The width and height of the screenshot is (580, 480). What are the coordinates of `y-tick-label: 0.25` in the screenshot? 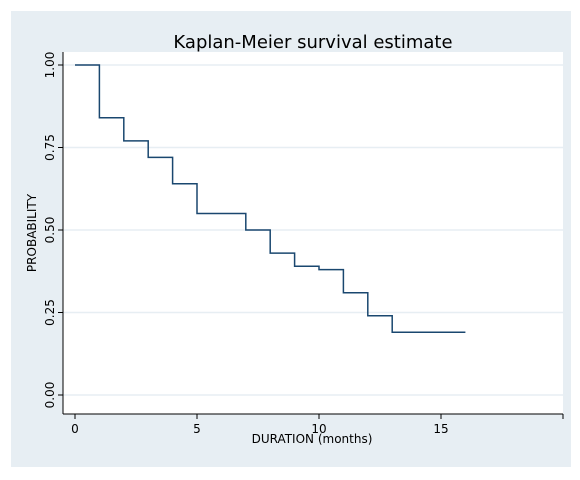 It's located at (50, 312).